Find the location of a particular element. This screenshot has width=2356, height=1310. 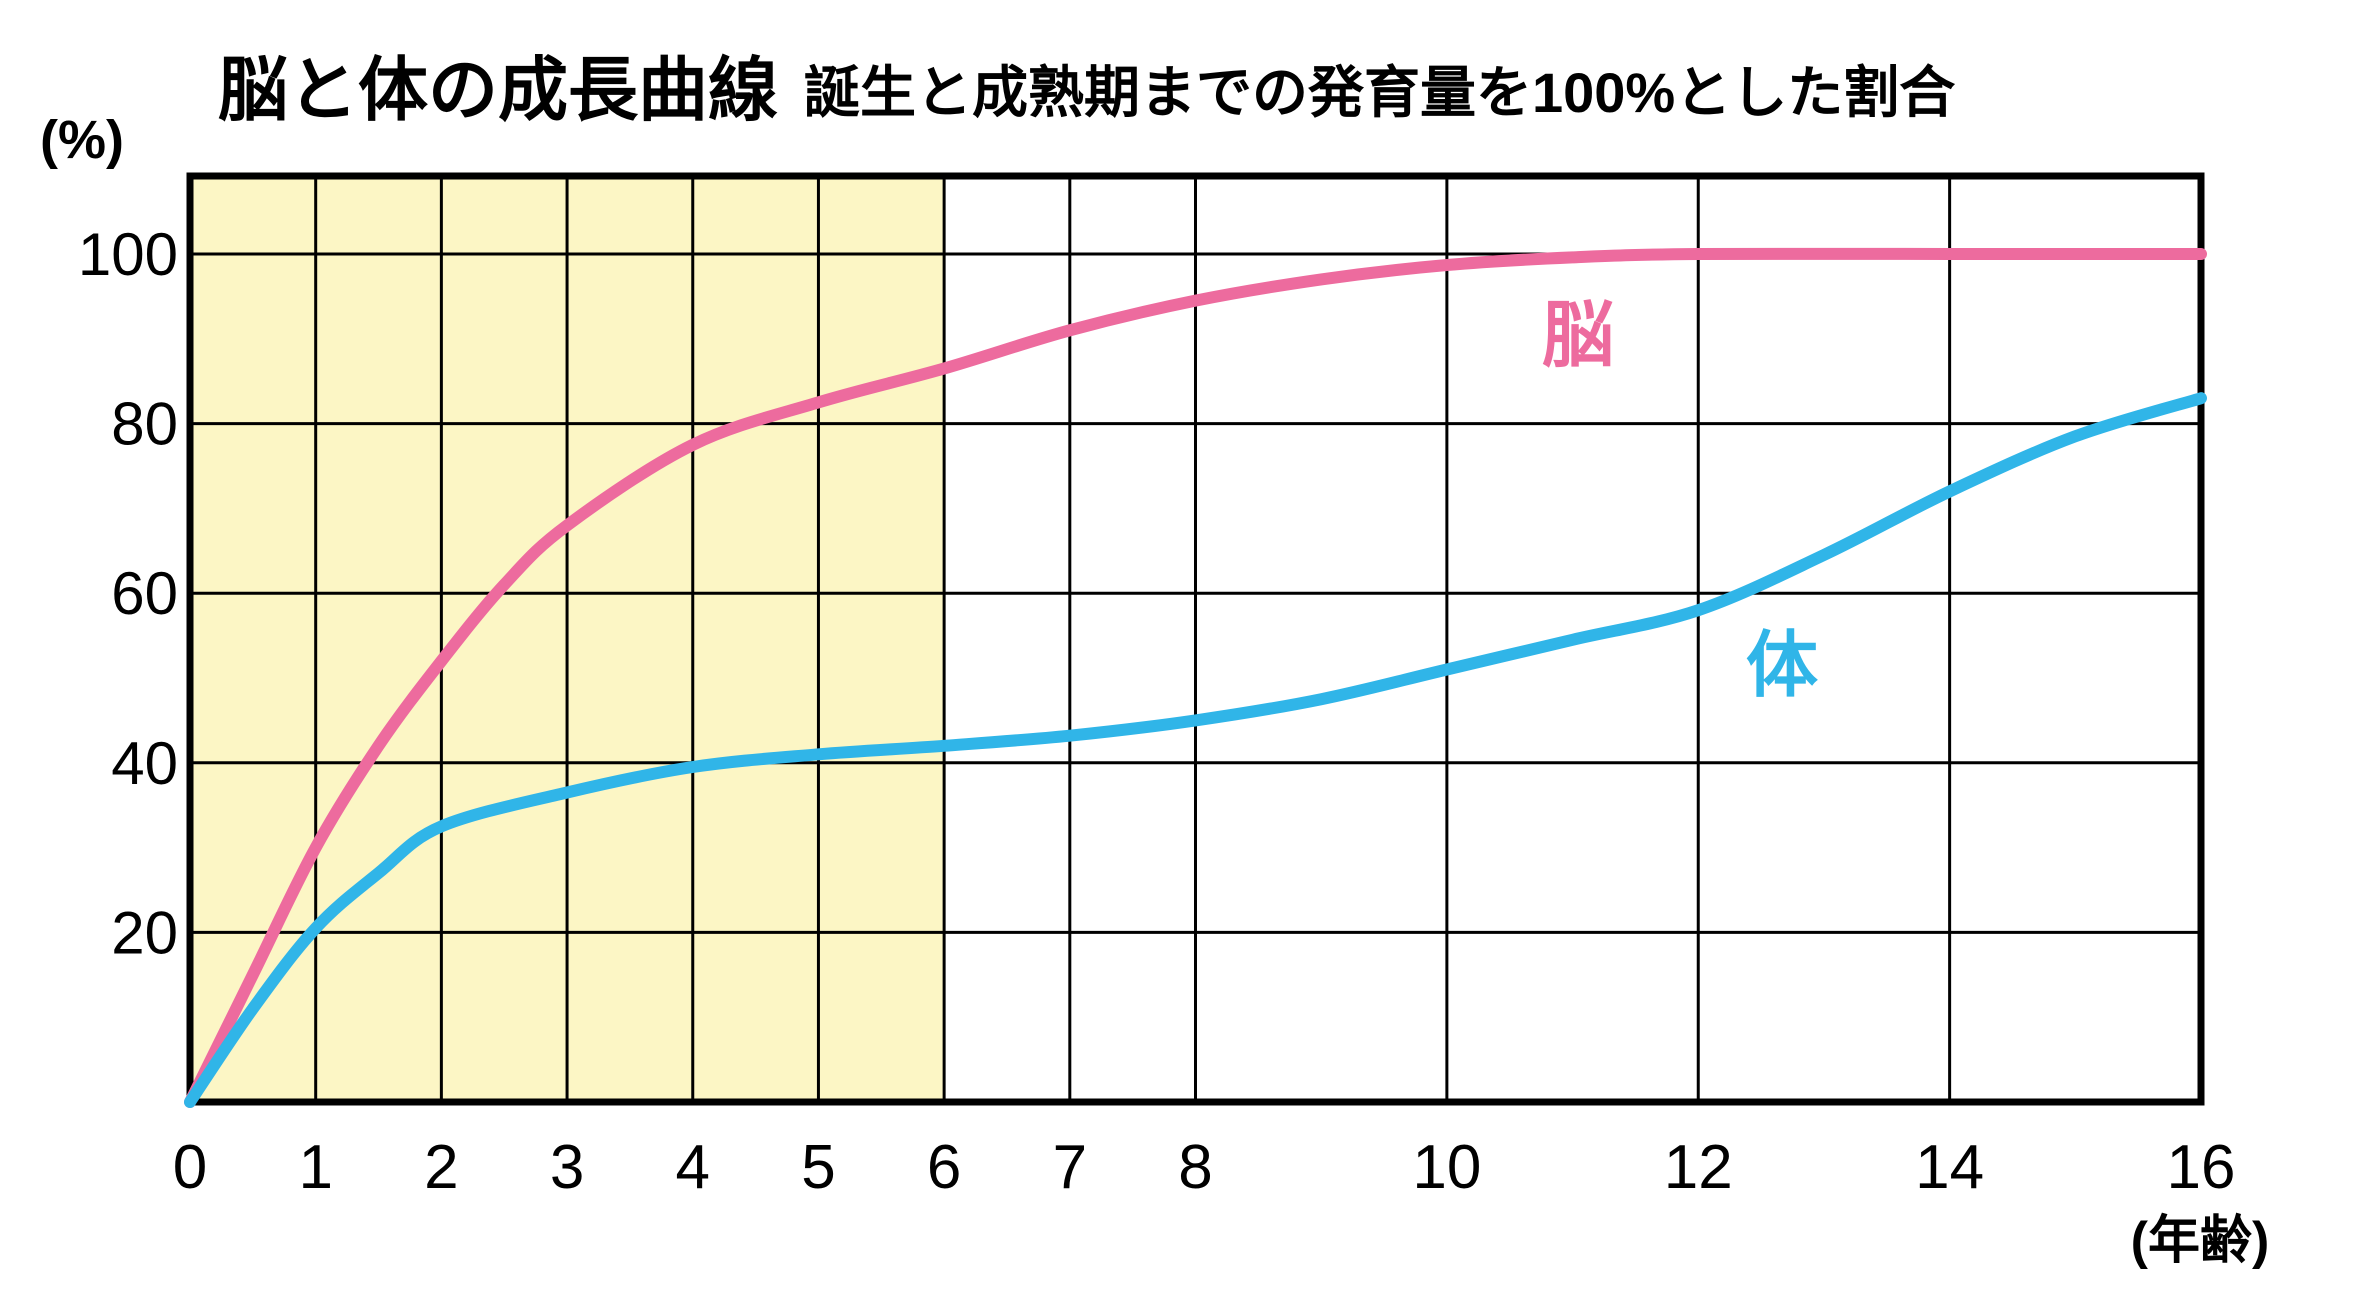

x-tick-label: 8 is located at coordinates (1195, 1167).